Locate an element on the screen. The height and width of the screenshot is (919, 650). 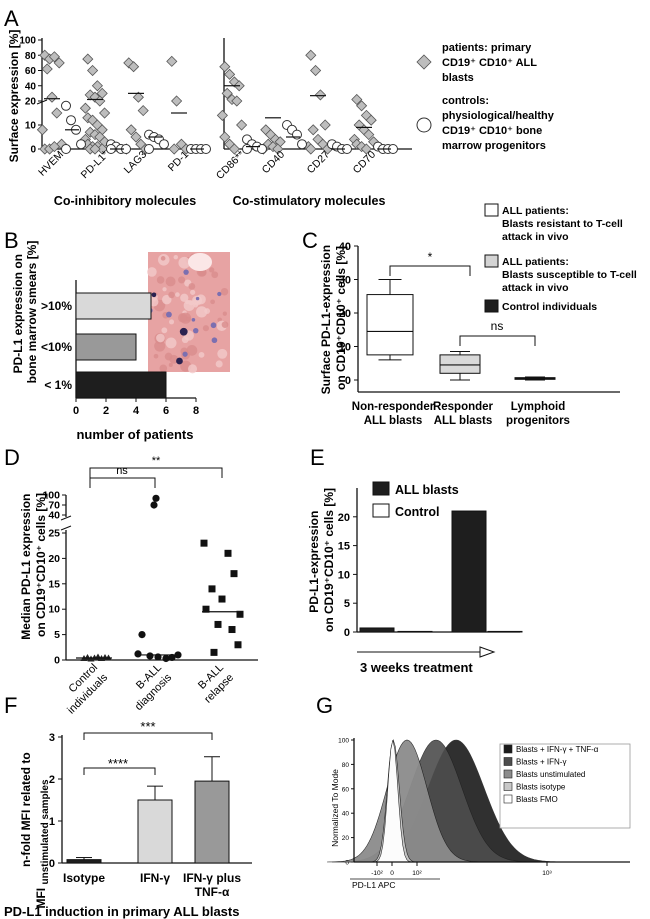
panel-c-y-tick-label: 10 is located at coordinates (345, 348).